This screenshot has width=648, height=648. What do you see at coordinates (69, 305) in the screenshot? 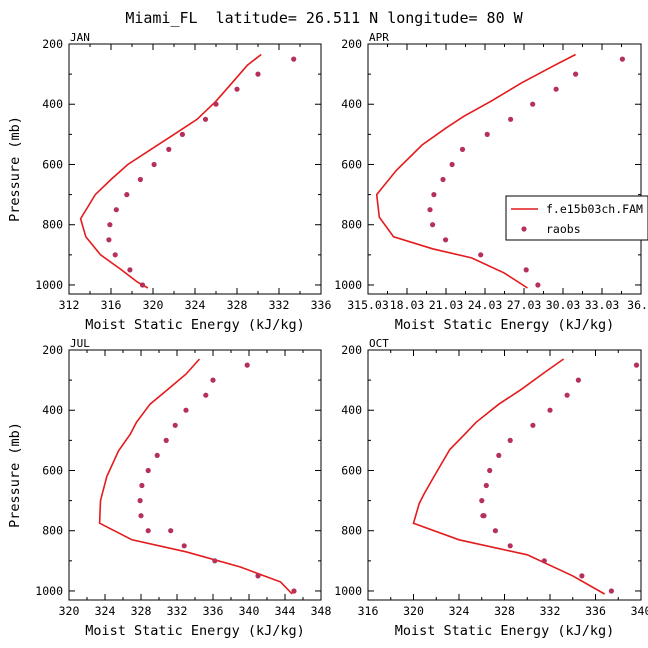
I see `x-tick-label: 312` at bounding box center [69, 305].